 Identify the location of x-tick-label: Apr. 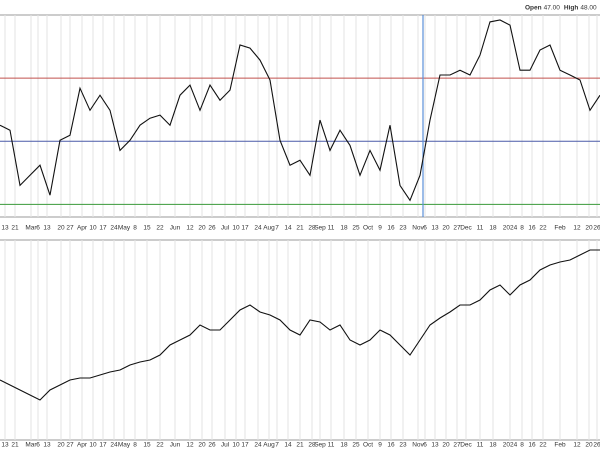
(82, 228).